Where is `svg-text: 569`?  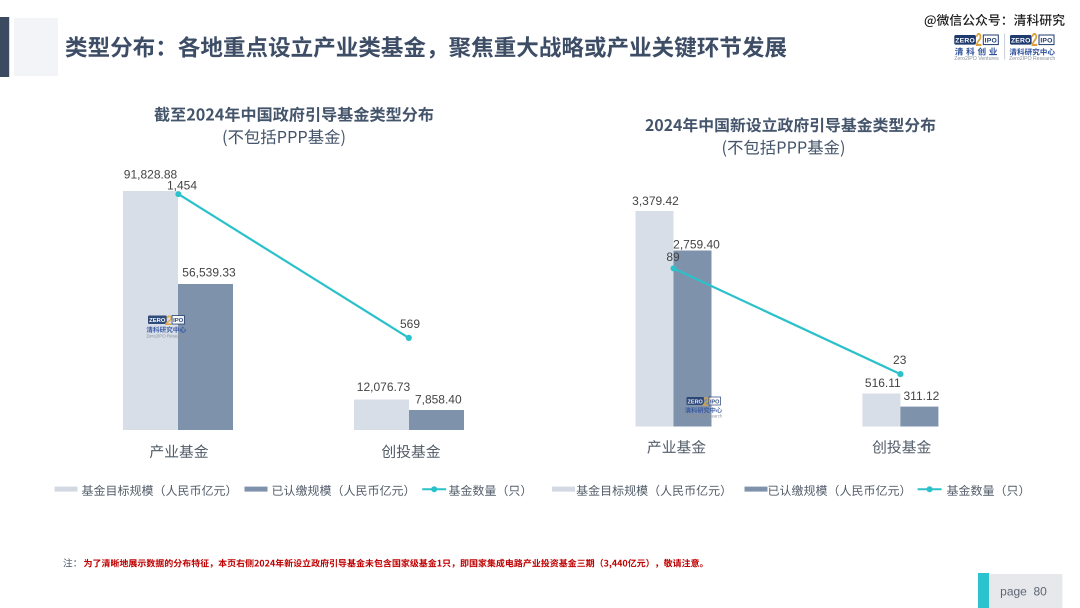 svg-text: 569 is located at coordinates (410, 324).